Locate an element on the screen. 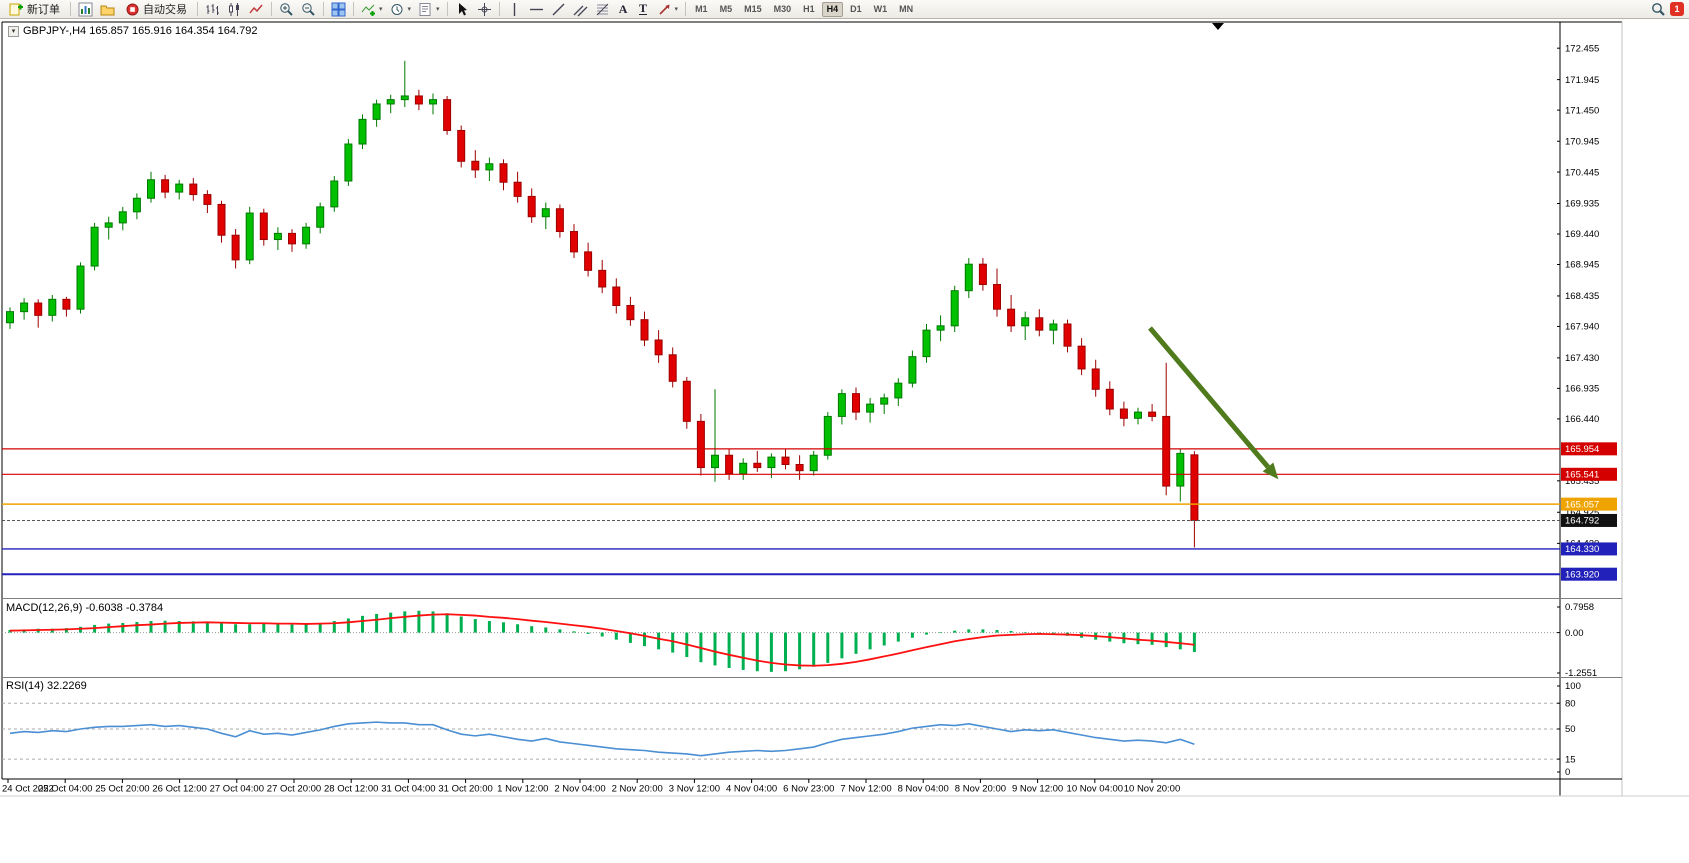 This screenshot has width=1689, height=863. templates-button: ▾ is located at coordinates (429, 9).